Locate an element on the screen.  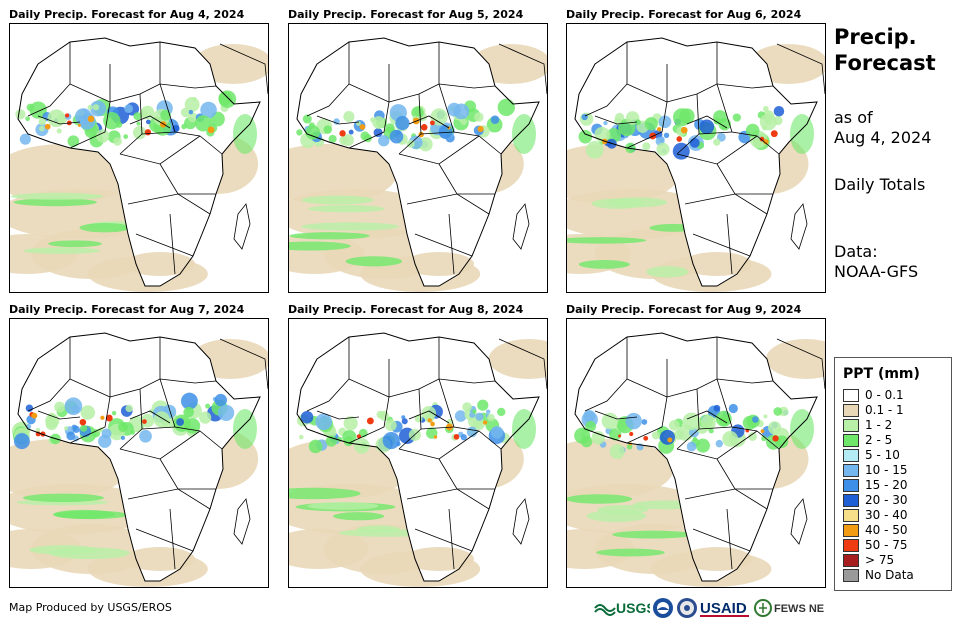
legend-item: 30 - 40 is located at coordinates (895, 515).